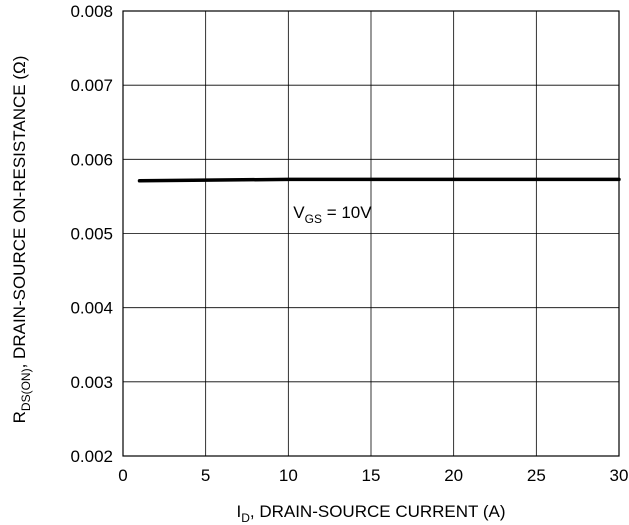 The image size is (629, 525). I want to click on x-tick-label: 30, so click(619, 475).